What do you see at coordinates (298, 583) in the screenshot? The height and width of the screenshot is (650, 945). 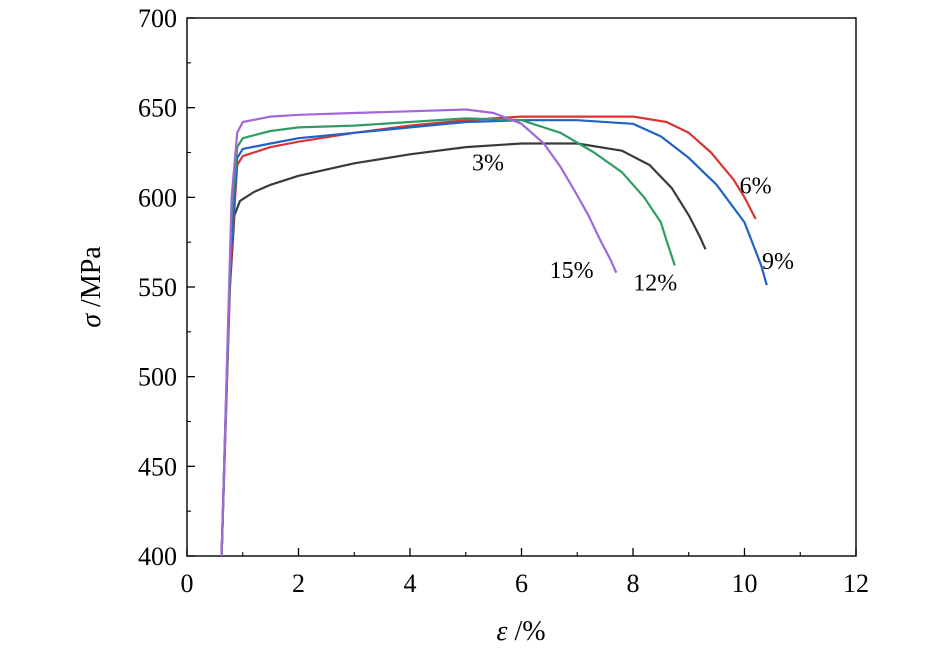 I see `x-tick-label: 2` at bounding box center [298, 583].